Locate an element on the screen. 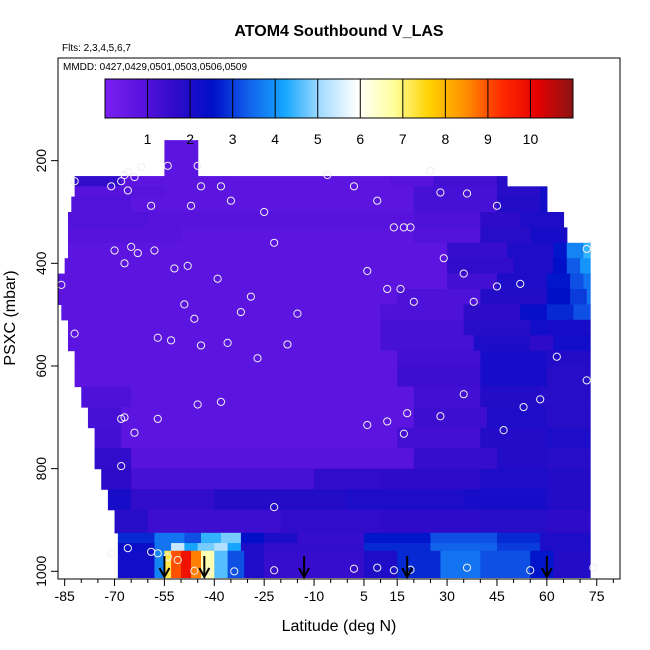 Image resolution: width=650 pixels, height=650 pixels. x-tick-label: 75 is located at coordinates (597, 596).